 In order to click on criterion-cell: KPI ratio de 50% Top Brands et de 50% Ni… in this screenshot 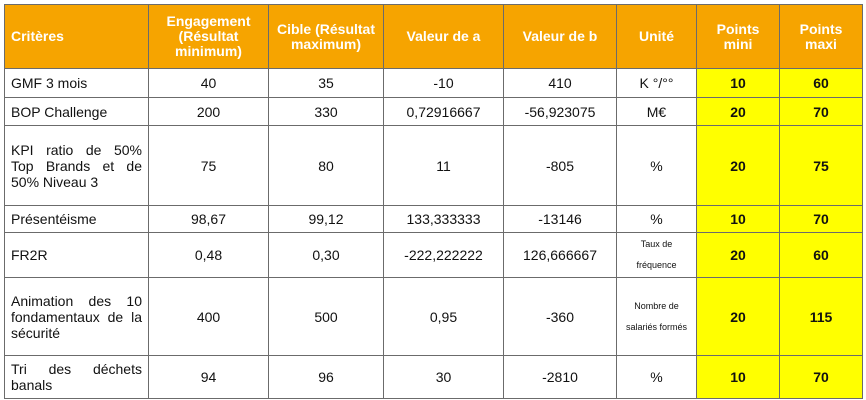, I will do `click(76, 165)`.